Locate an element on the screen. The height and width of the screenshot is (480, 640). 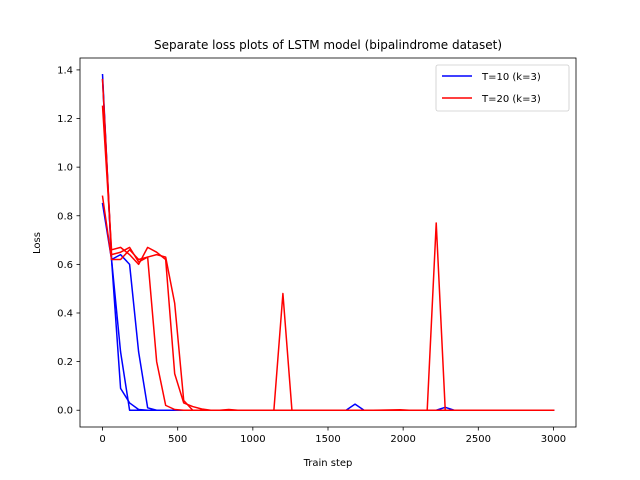
x-axis-label: Train step is located at coordinates (328, 463).